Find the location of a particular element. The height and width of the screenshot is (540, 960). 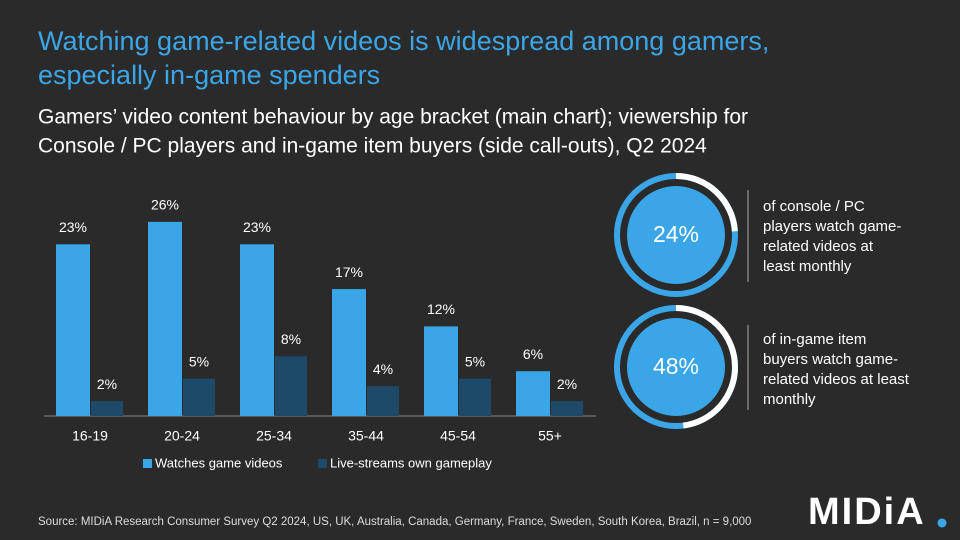

callout-text: least monthly is located at coordinates (807, 266).